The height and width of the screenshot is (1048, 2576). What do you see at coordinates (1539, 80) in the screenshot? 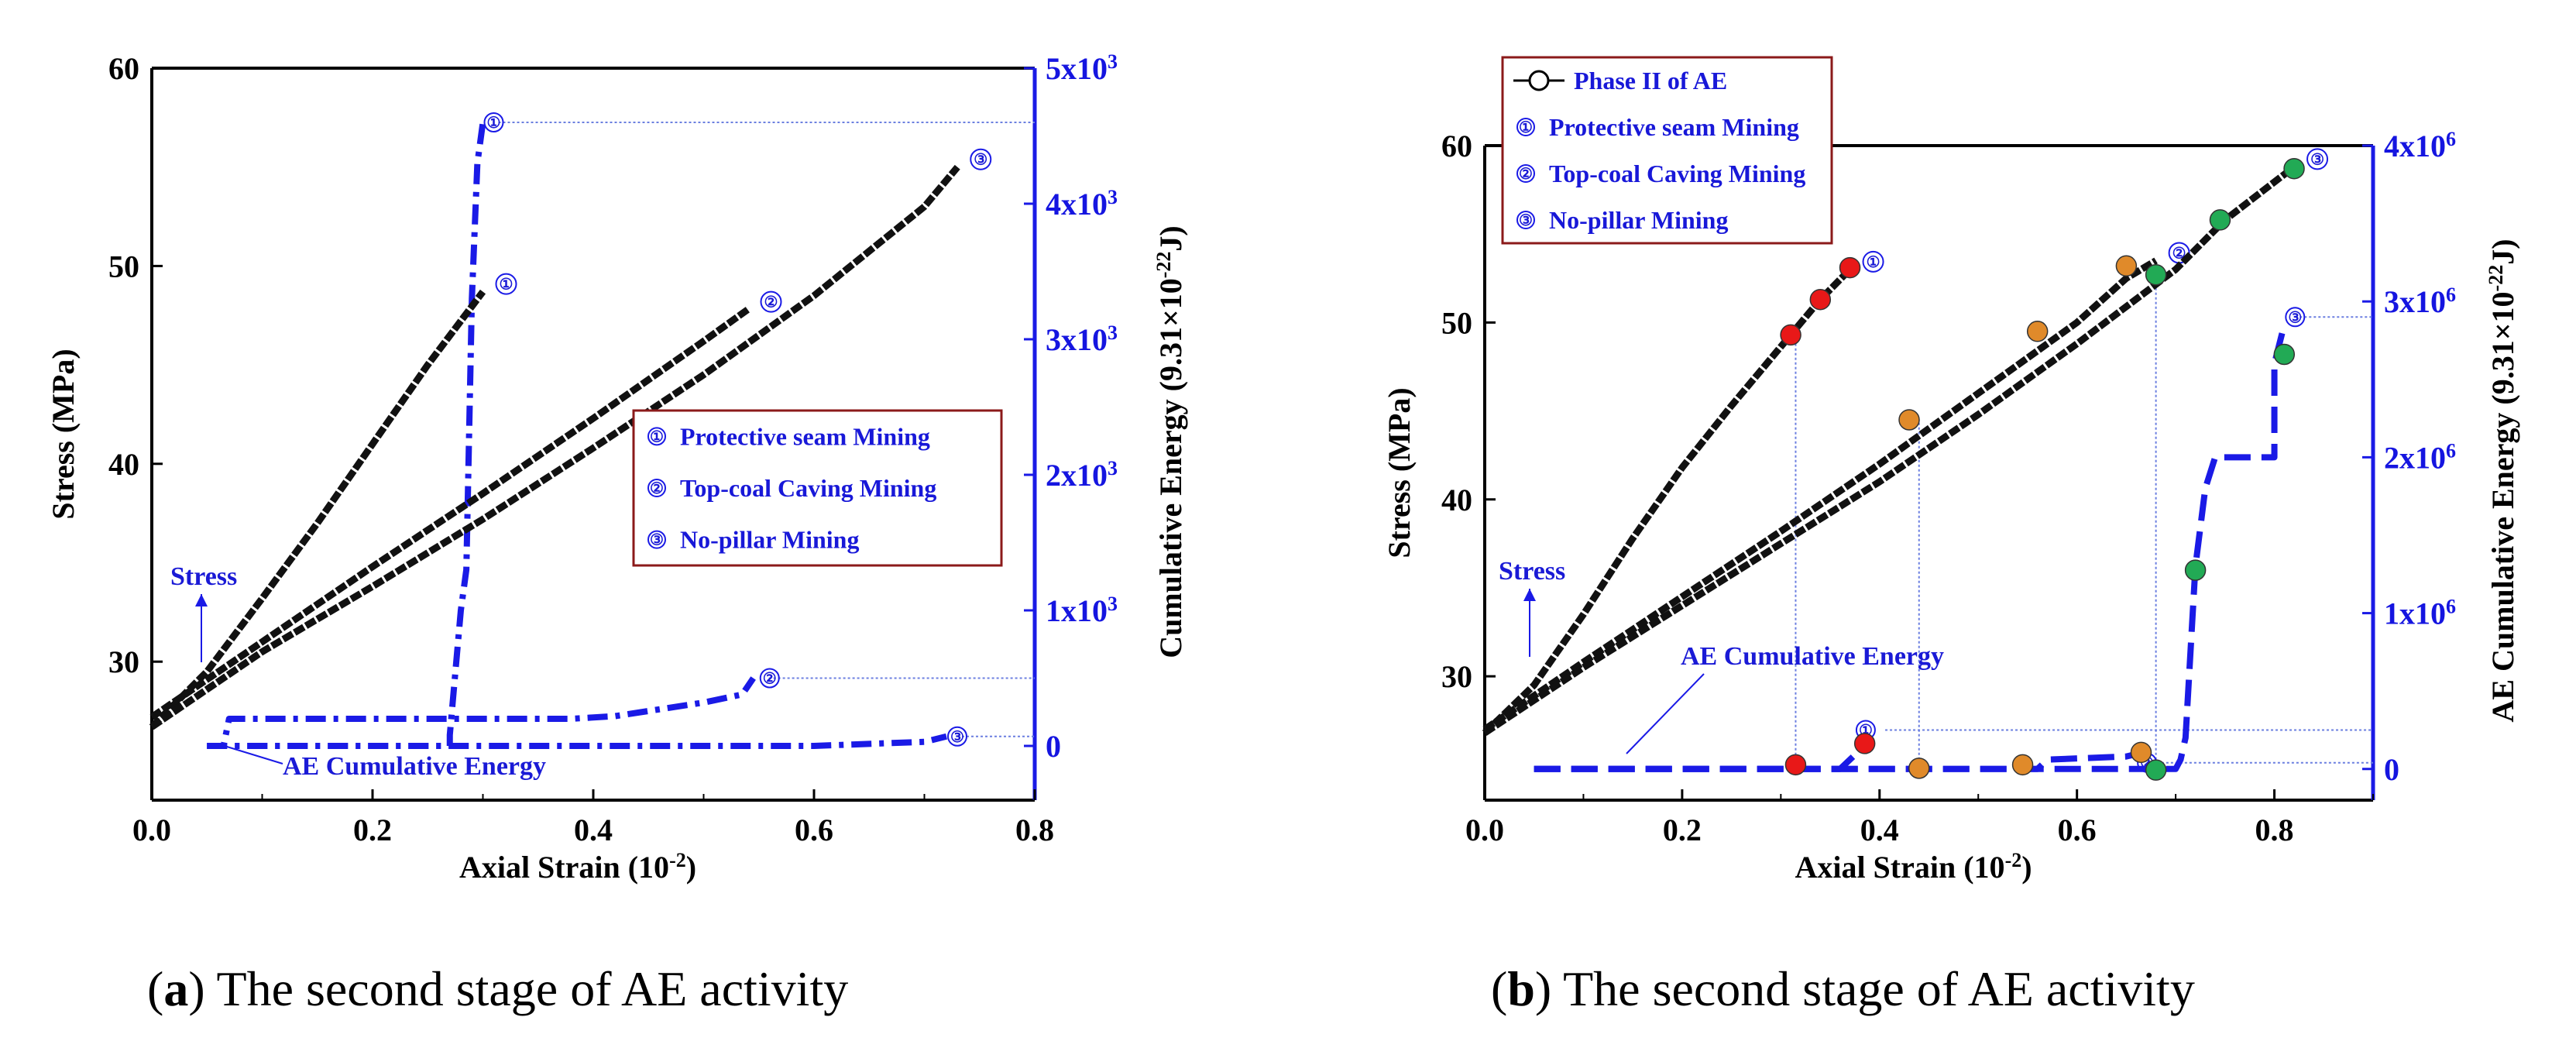
I see `legend-circle-sample` at bounding box center [1539, 80].